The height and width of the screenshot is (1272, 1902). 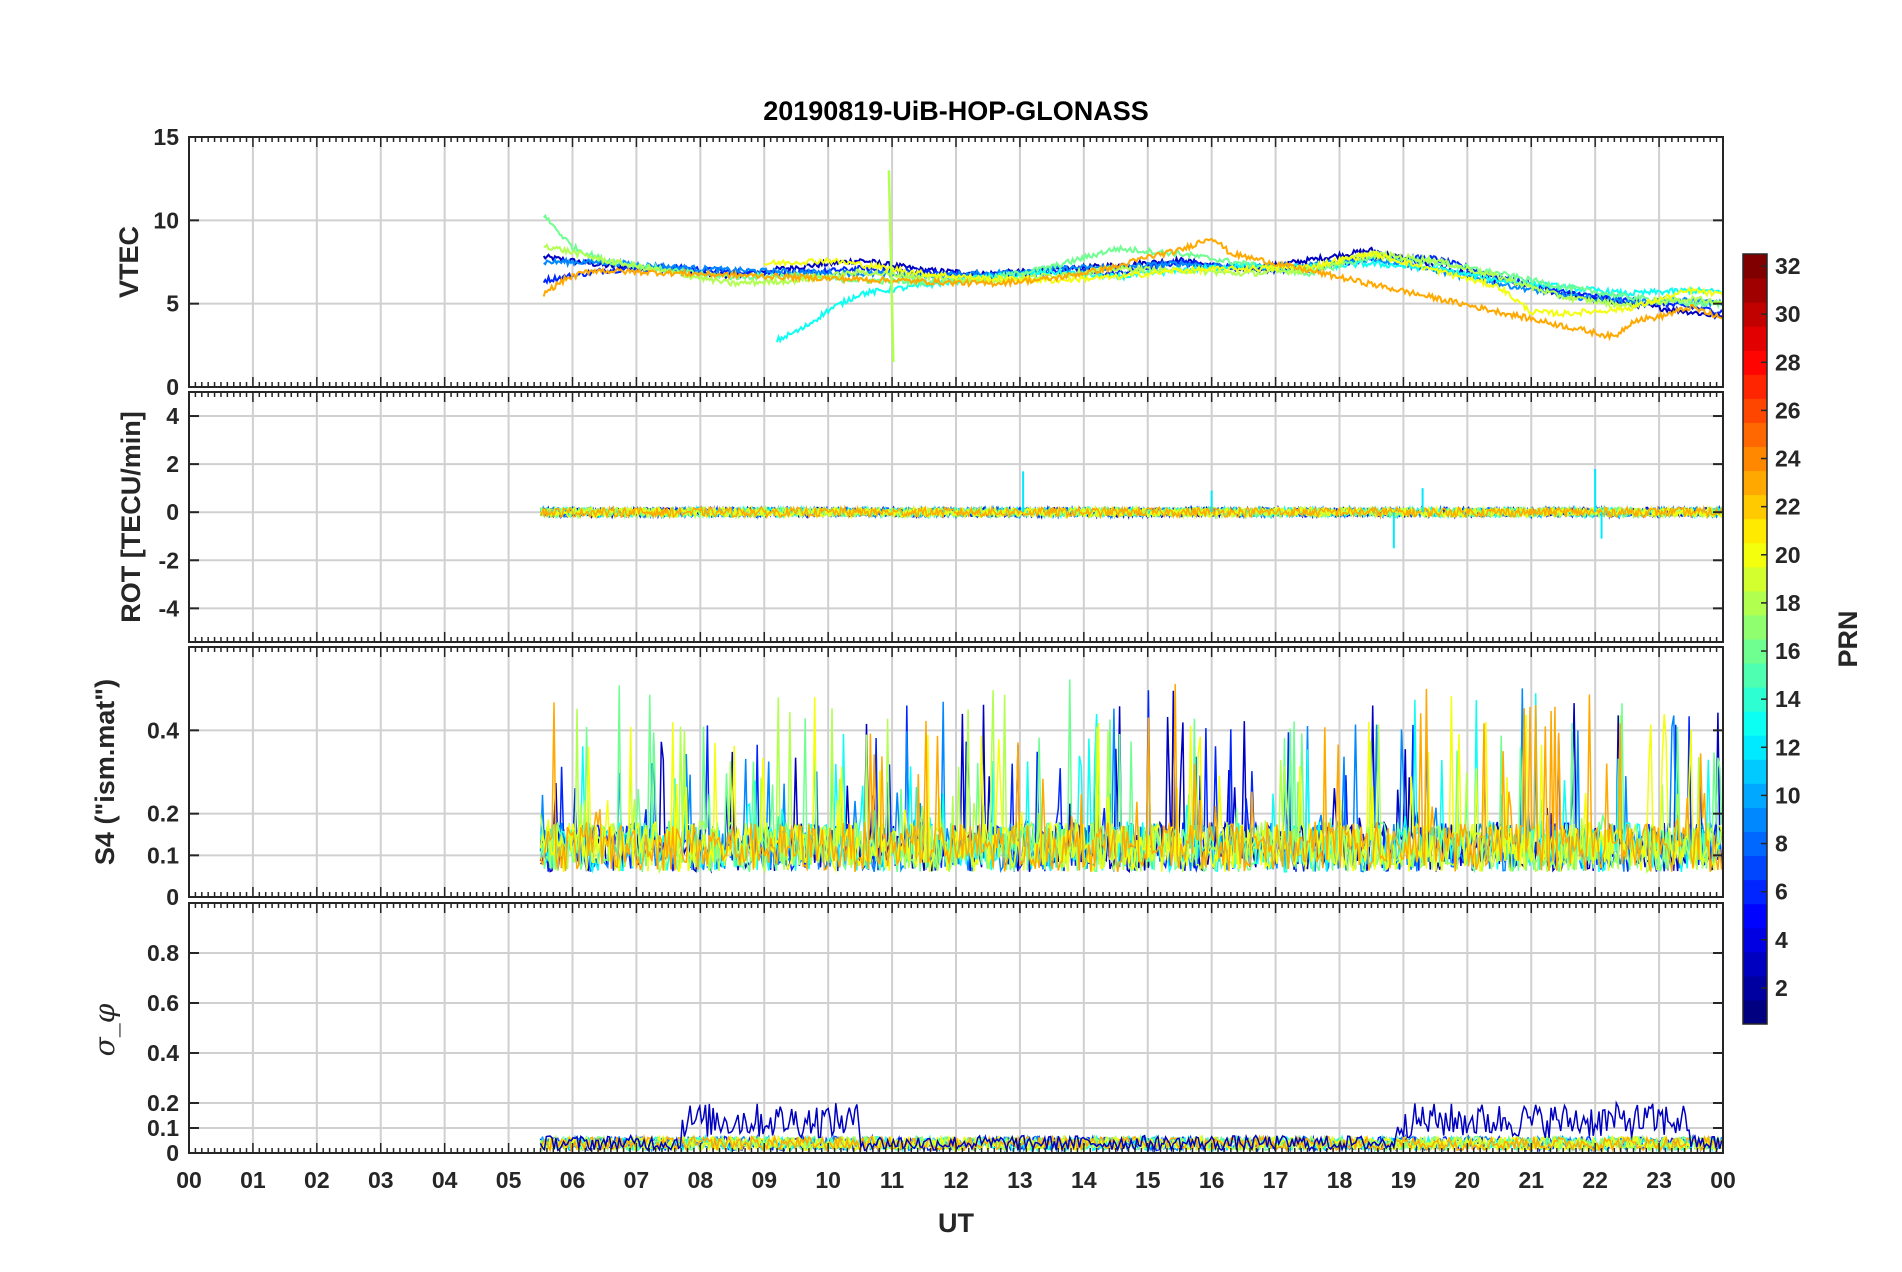 I want to click on x-tick-label: 04, so click(x=445, y=1180).